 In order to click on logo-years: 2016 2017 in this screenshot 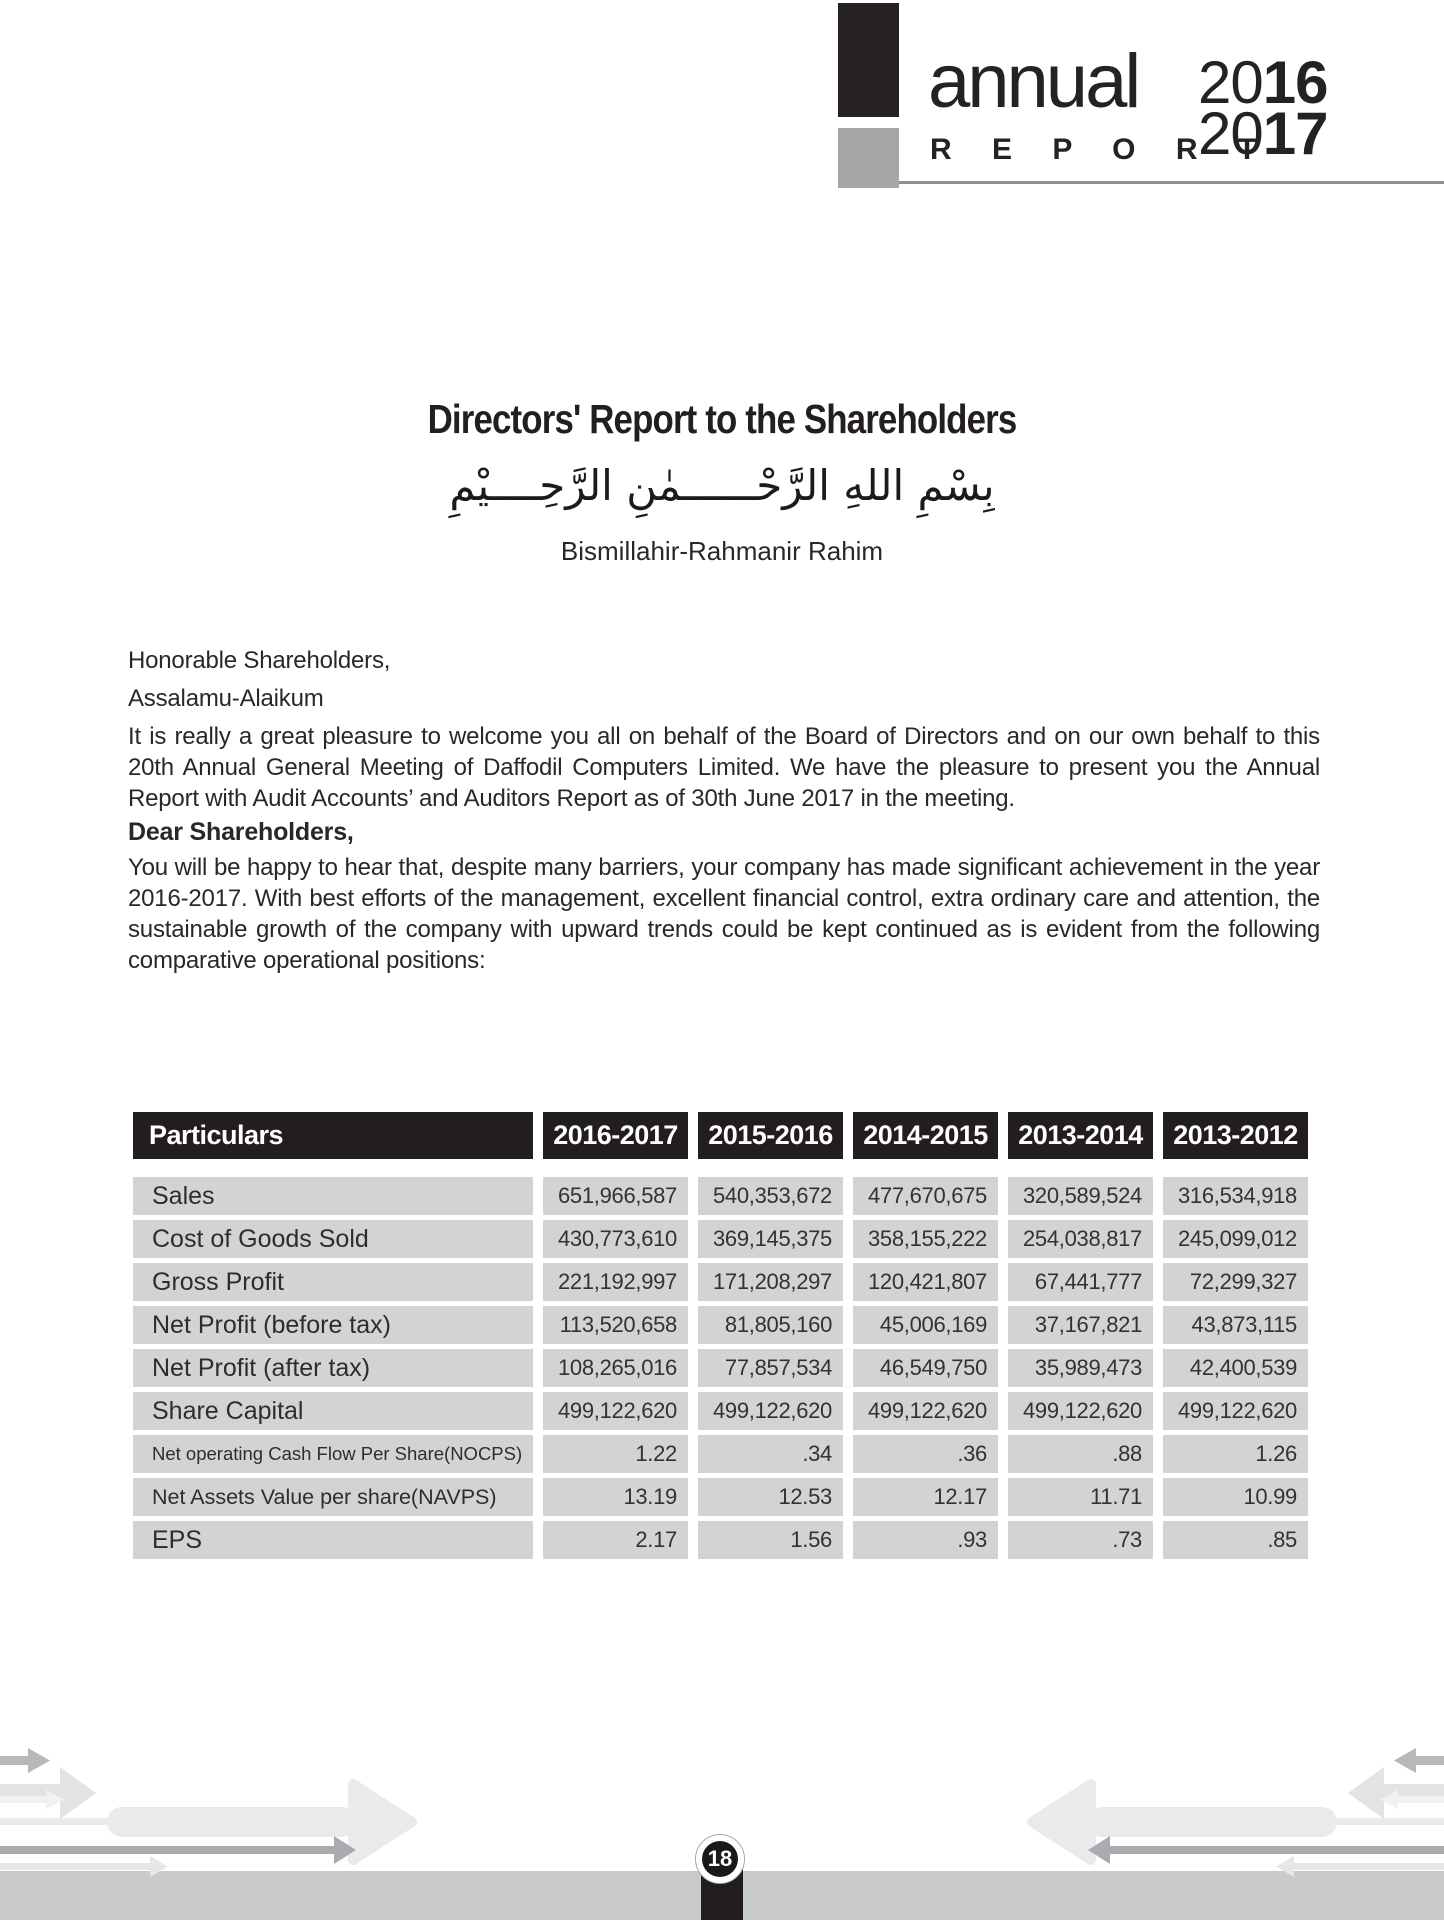, I will do `click(1263, 108)`.